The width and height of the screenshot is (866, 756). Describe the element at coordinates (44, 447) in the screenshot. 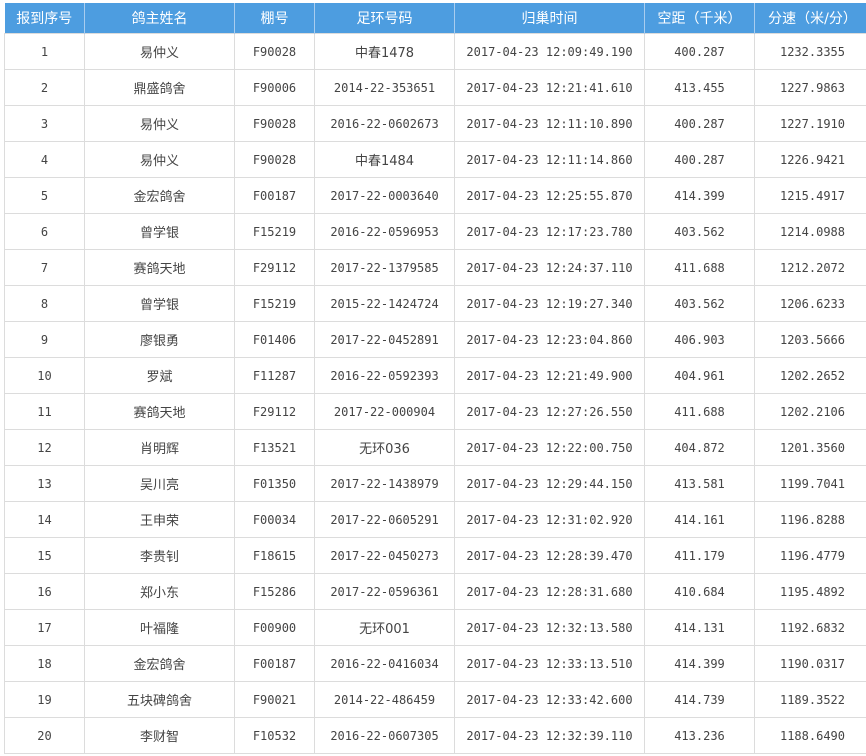

I see `cell-arrival-no: 12` at that location.